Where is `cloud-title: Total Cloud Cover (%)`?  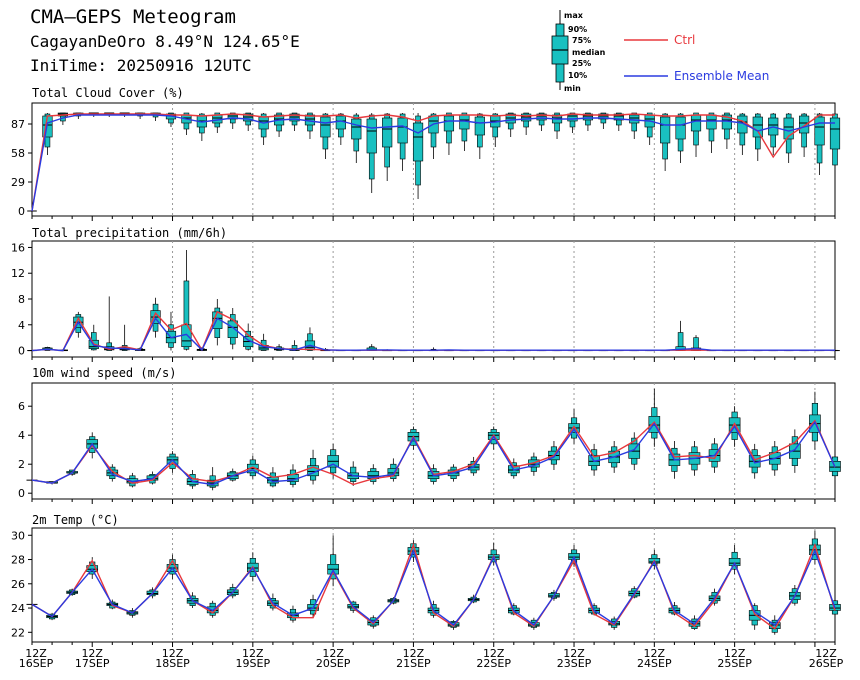 cloud-title: Total Cloud Cover (%) is located at coordinates (108, 93).